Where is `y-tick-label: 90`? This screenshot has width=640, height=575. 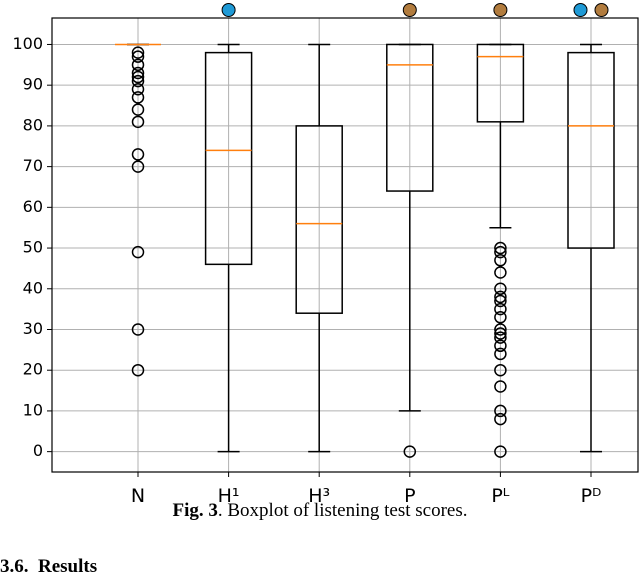
y-tick-label: 90 is located at coordinates (33, 84).